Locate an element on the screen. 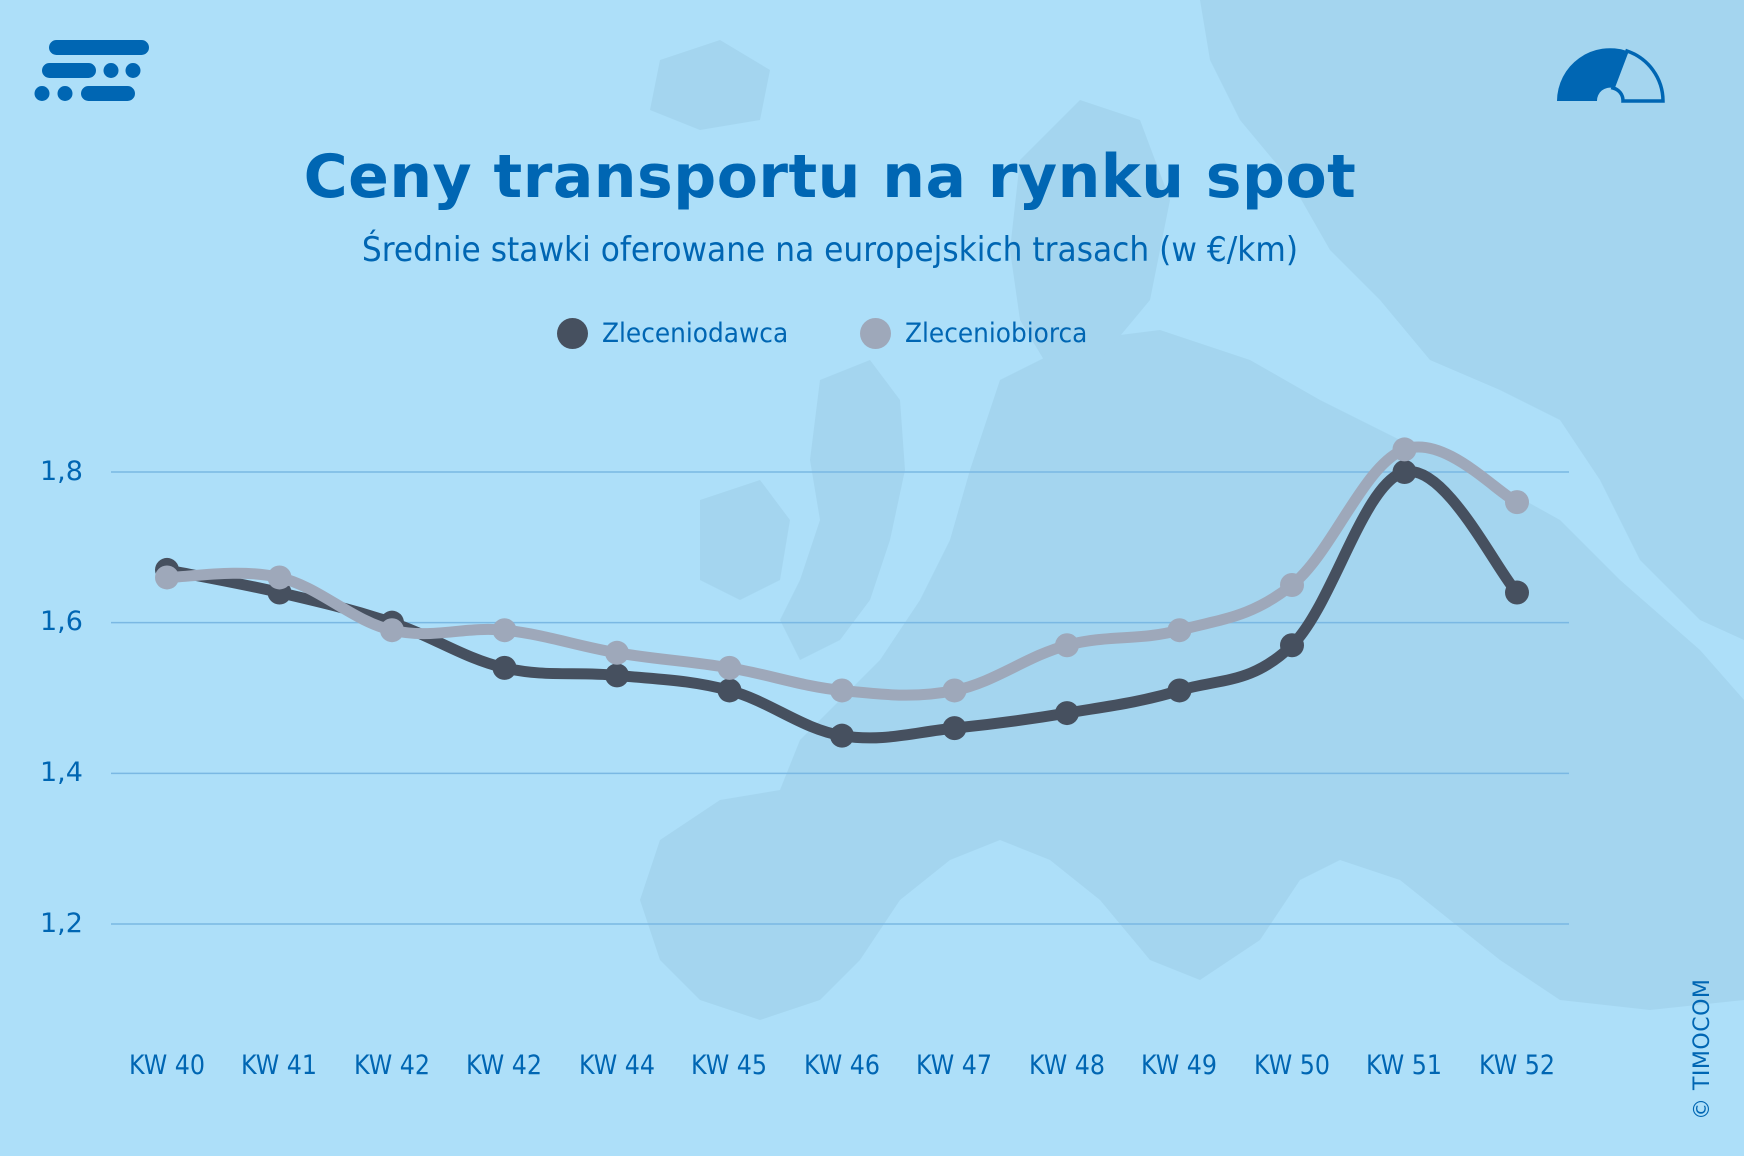  x-tick-label: KW 46 is located at coordinates (842, 1065).